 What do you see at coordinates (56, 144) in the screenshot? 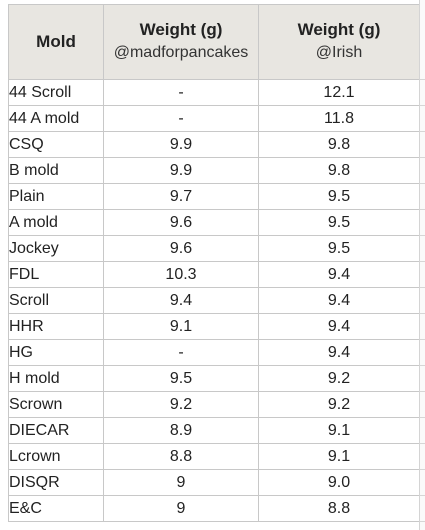
I see `mold-name-cell: CSQ` at bounding box center [56, 144].